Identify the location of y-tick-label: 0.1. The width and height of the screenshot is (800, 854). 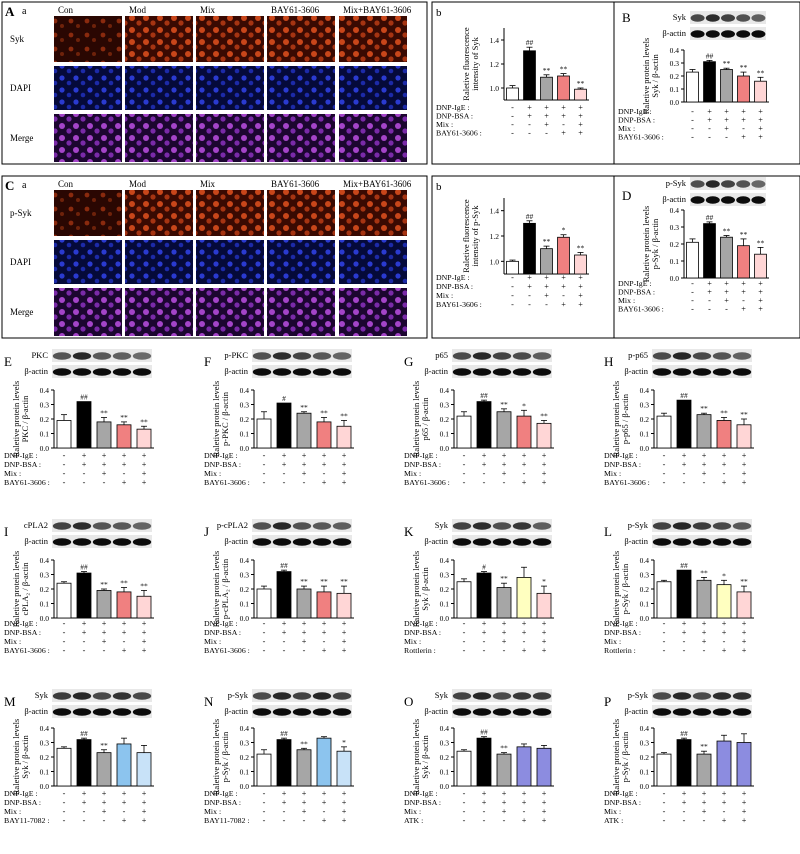
(675, 261).